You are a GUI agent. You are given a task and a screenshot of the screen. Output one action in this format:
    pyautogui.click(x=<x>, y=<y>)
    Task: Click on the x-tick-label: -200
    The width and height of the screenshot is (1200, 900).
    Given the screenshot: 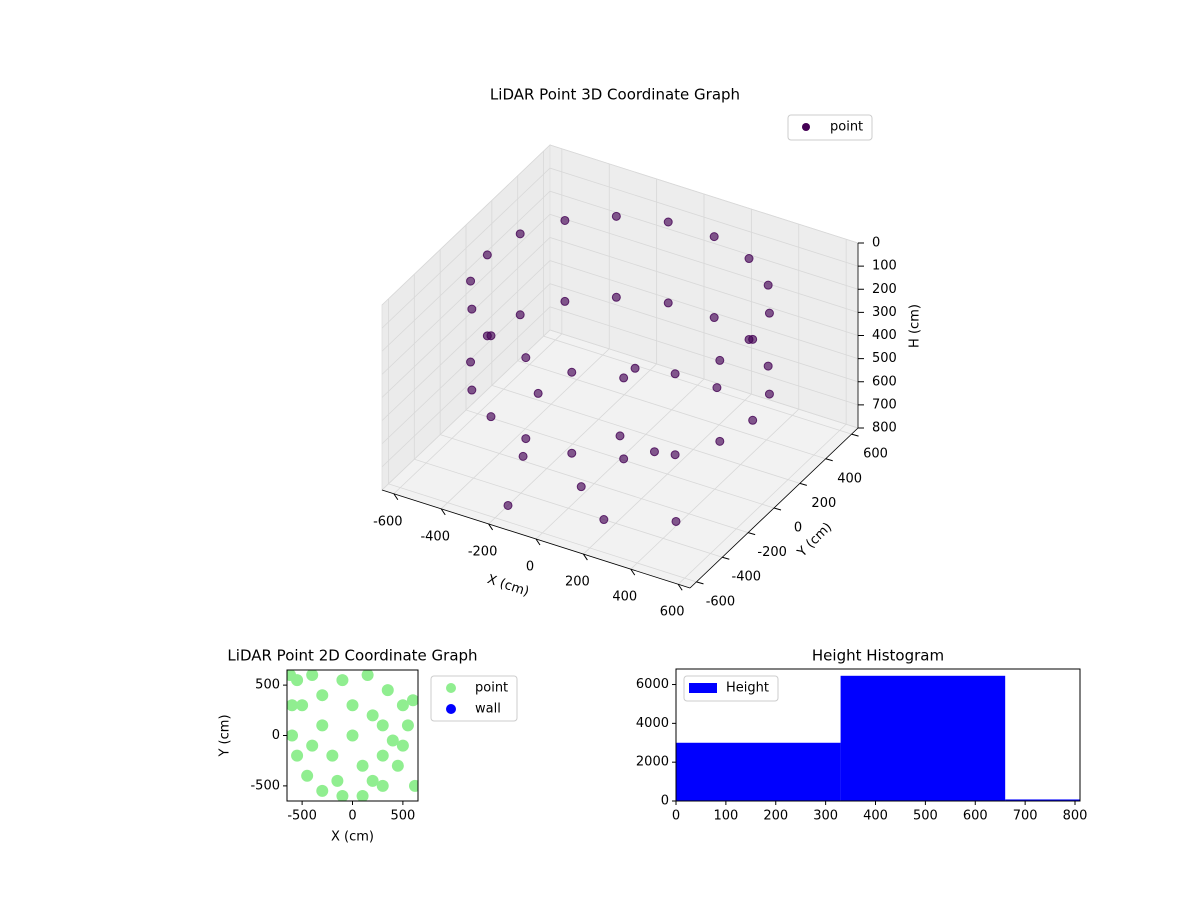 What is the action you would take?
    pyautogui.click(x=483, y=551)
    